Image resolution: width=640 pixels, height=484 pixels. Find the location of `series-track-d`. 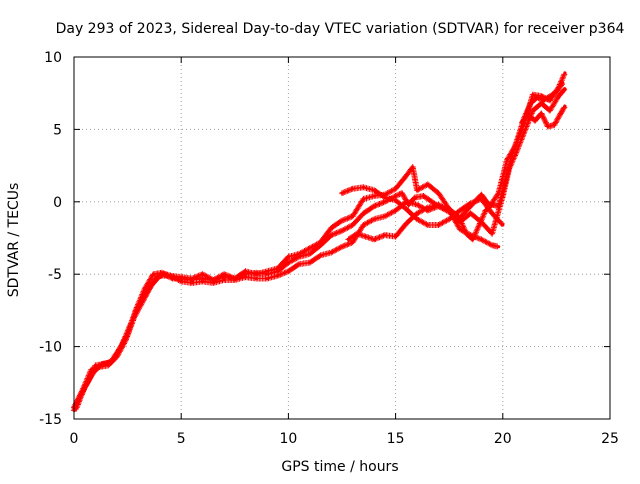

series-track-d is located at coordinates (423, 225).